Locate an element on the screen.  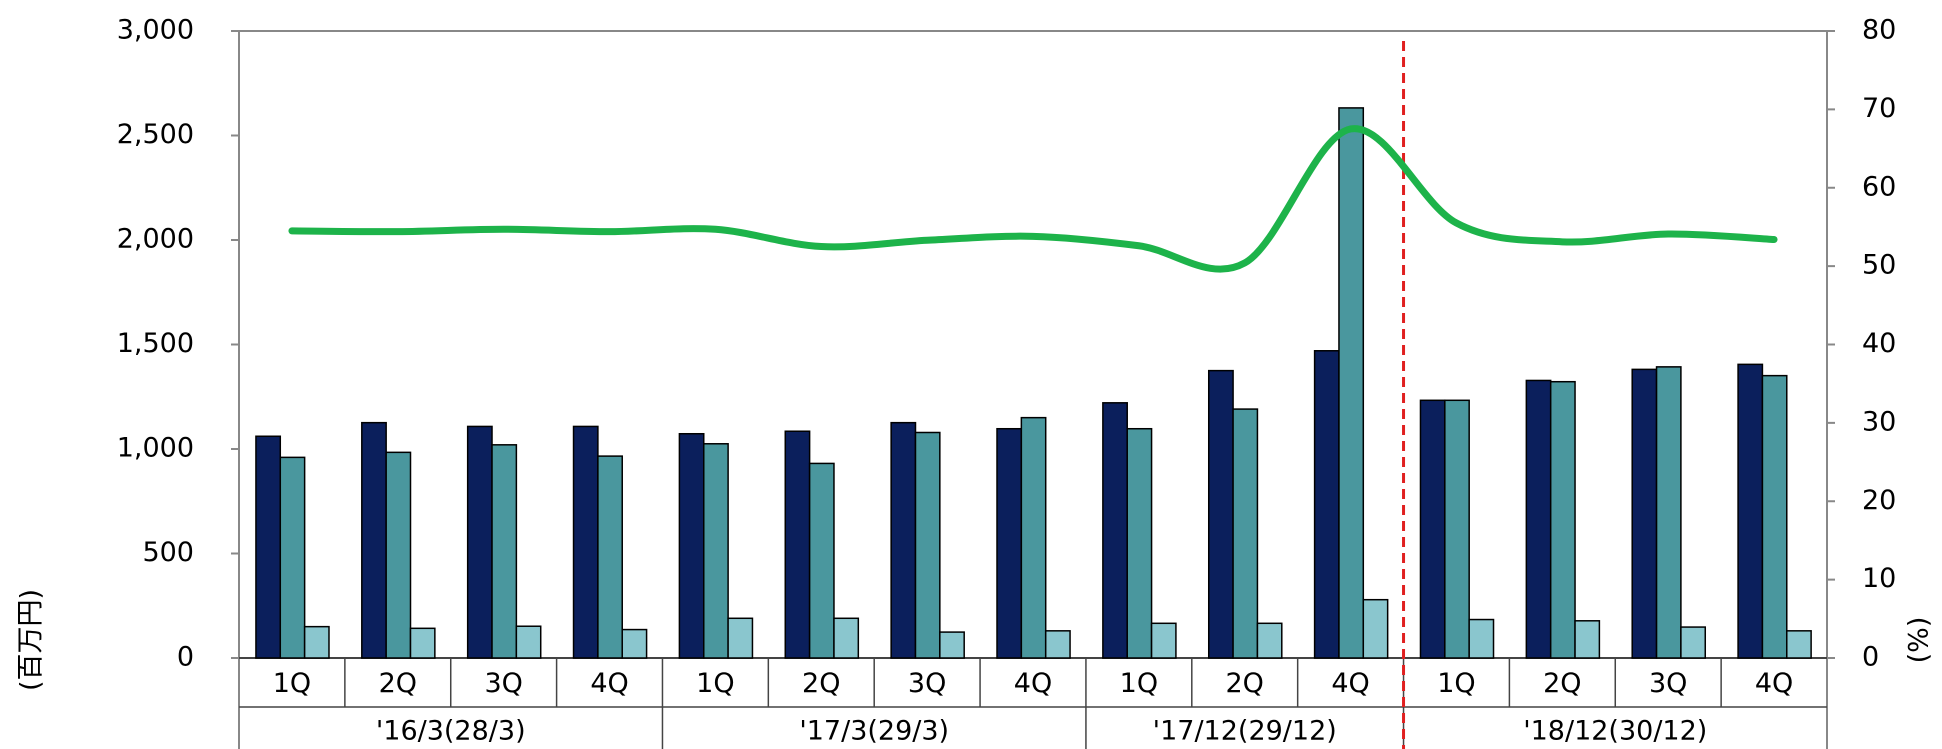
y2-tick-label: 30 is located at coordinates (1879, 421).